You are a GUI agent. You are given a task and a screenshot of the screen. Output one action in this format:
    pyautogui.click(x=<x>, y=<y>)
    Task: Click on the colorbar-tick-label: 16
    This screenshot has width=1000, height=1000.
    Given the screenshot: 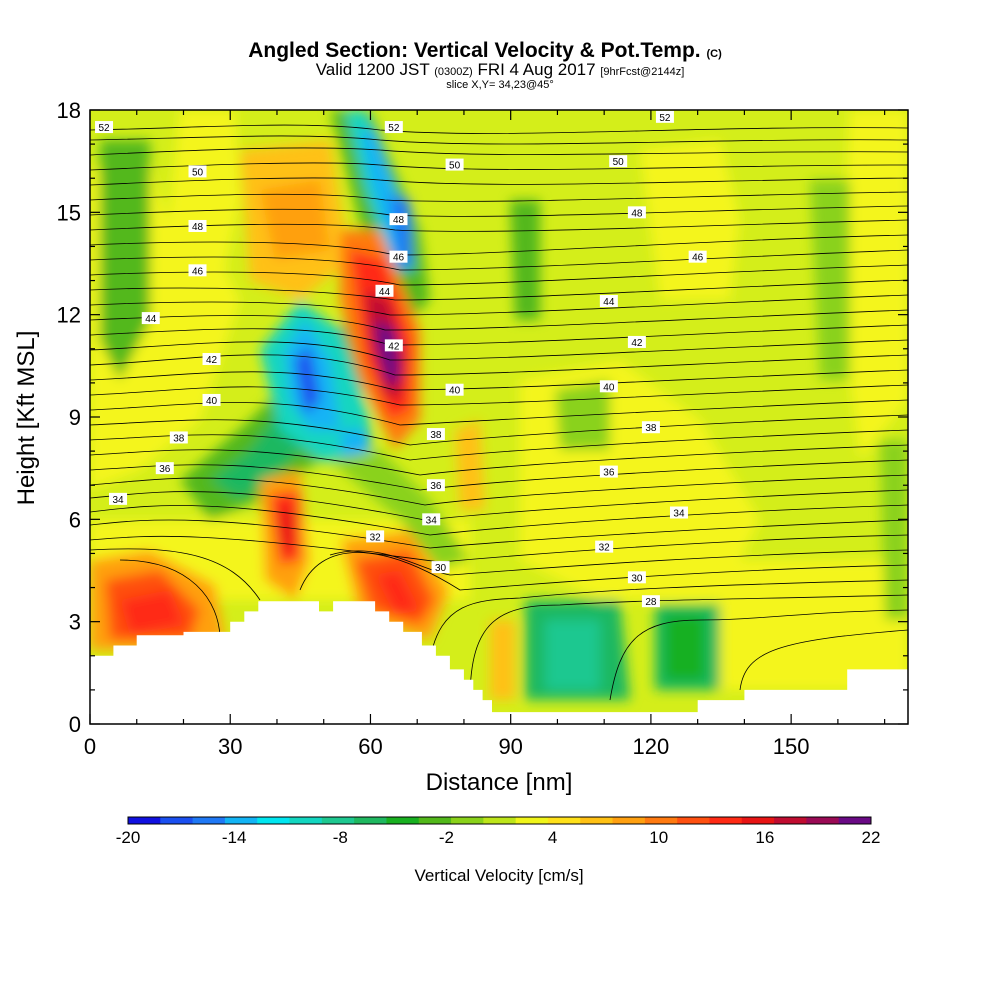 What is the action you would take?
    pyautogui.click(x=764, y=837)
    